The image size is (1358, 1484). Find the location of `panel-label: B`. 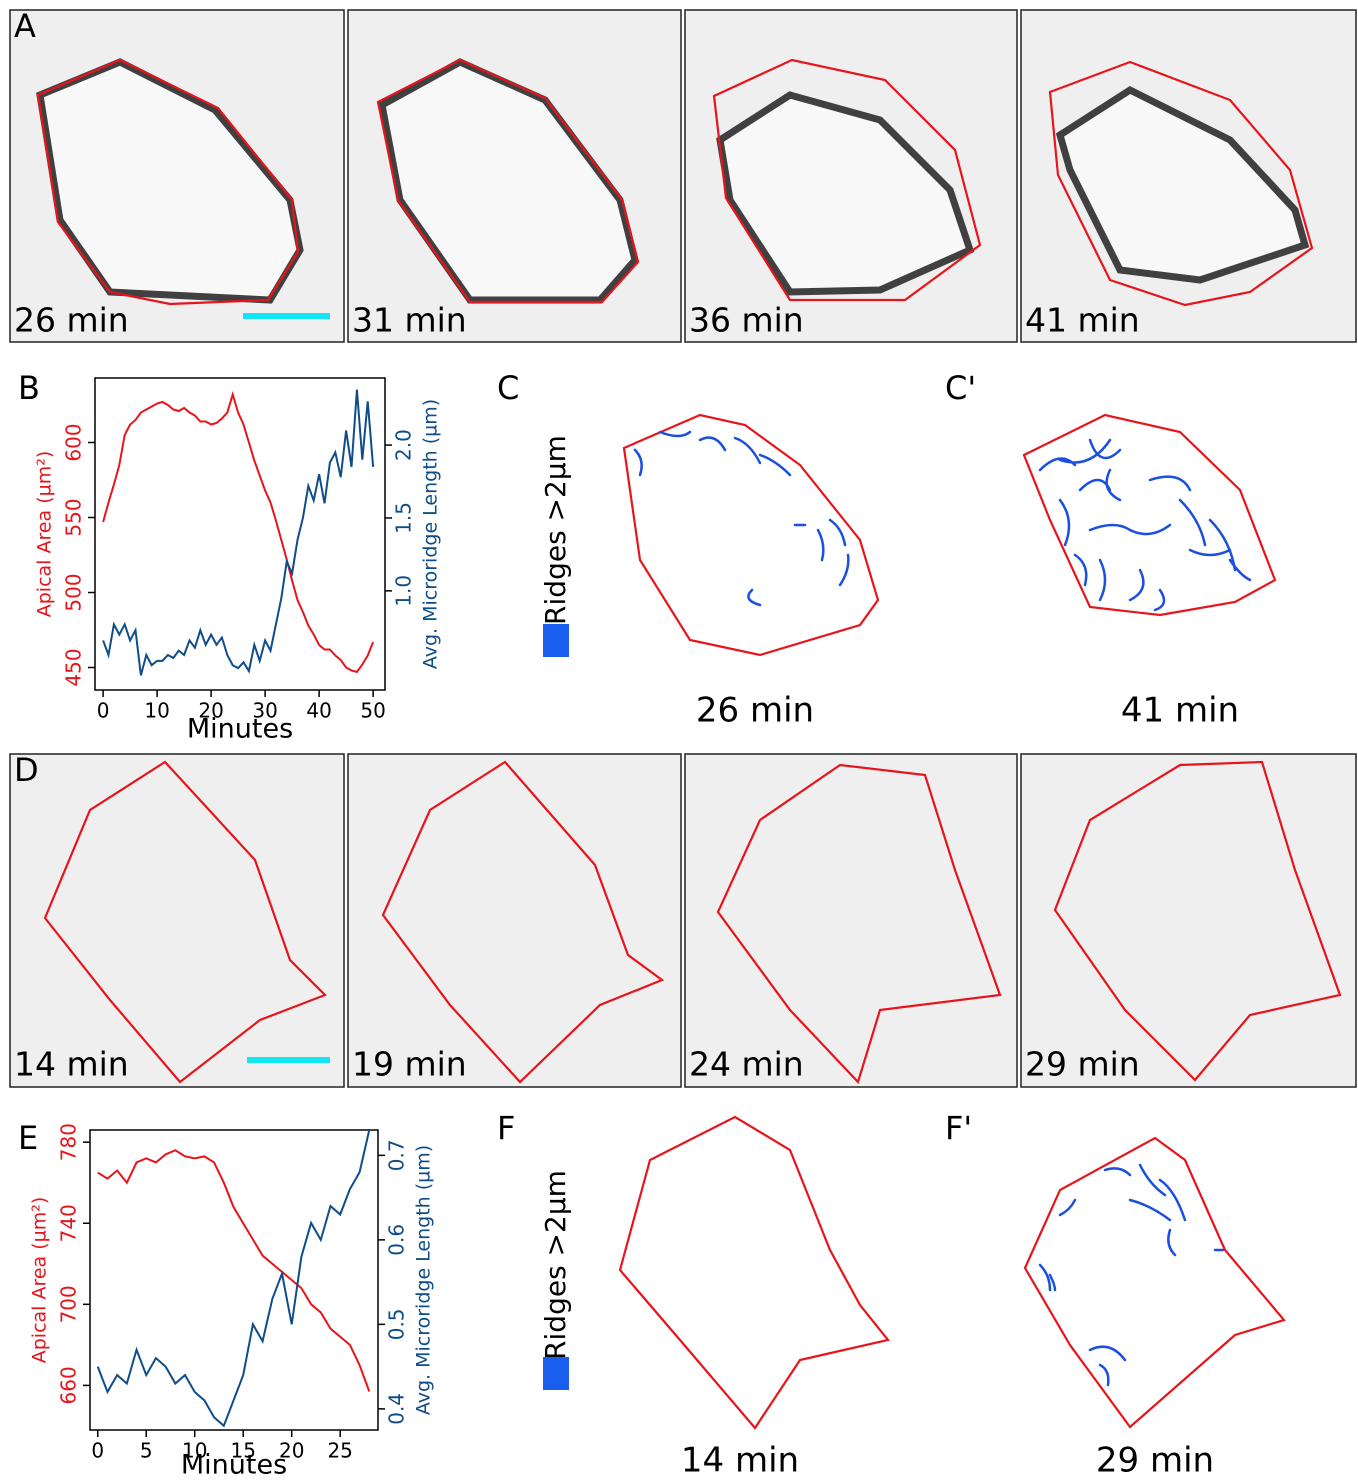

panel-label: B is located at coordinates (29, 388).